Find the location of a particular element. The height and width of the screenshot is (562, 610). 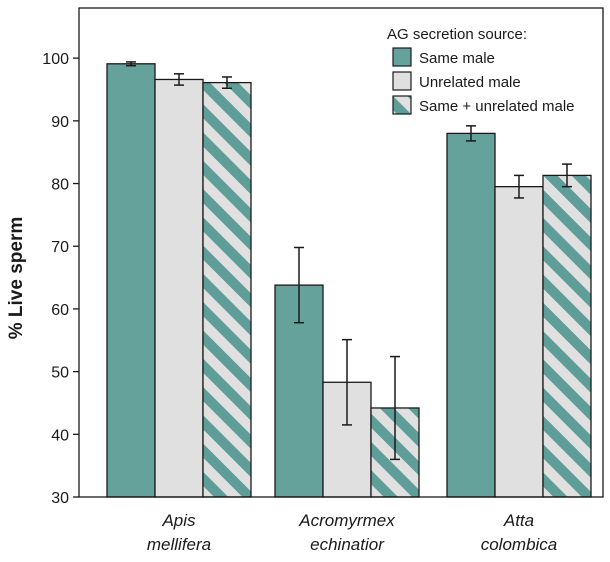

legend-entry: Same + unrelated male is located at coordinates (497, 106).